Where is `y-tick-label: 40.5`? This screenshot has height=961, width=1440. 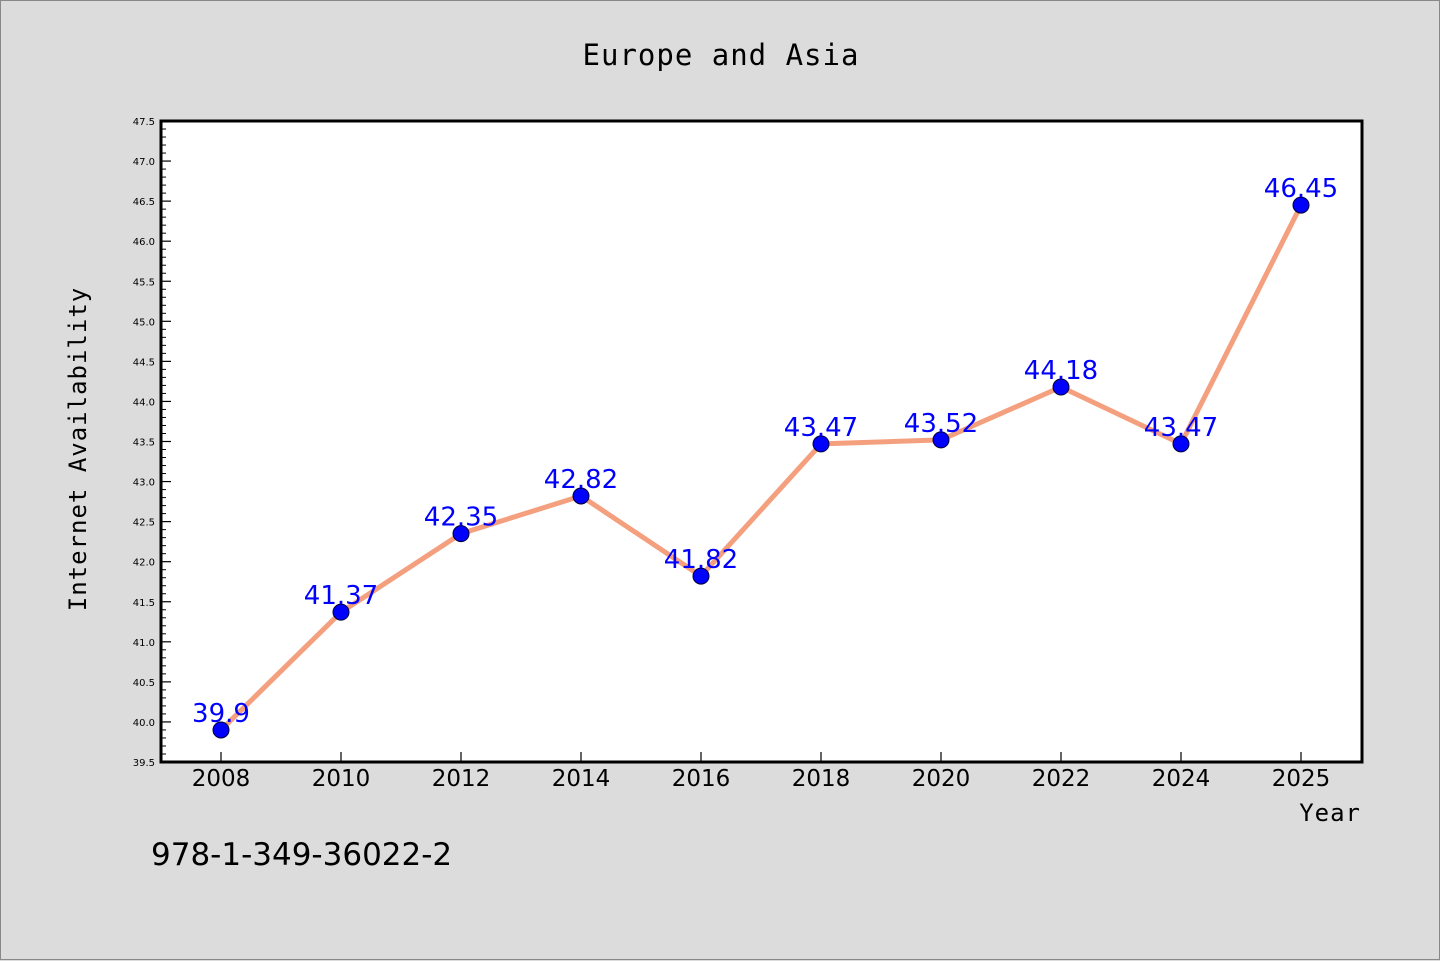
y-tick-label: 40.5 is located at coordinates (144, 683).